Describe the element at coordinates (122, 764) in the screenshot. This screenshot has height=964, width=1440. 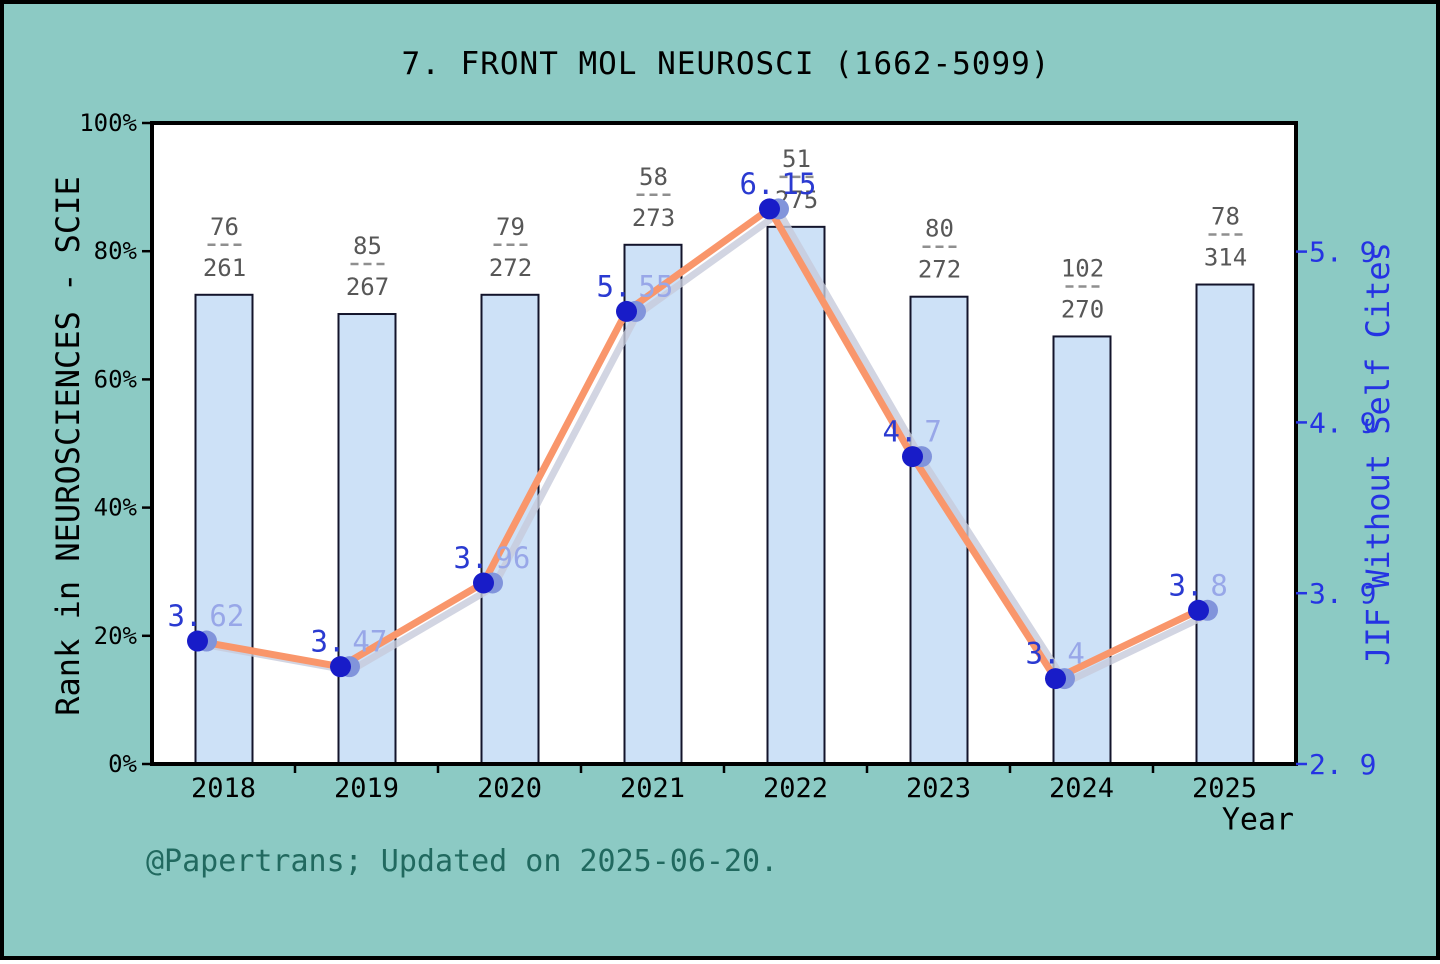
I see `left-tick-label: 0%` at that location.